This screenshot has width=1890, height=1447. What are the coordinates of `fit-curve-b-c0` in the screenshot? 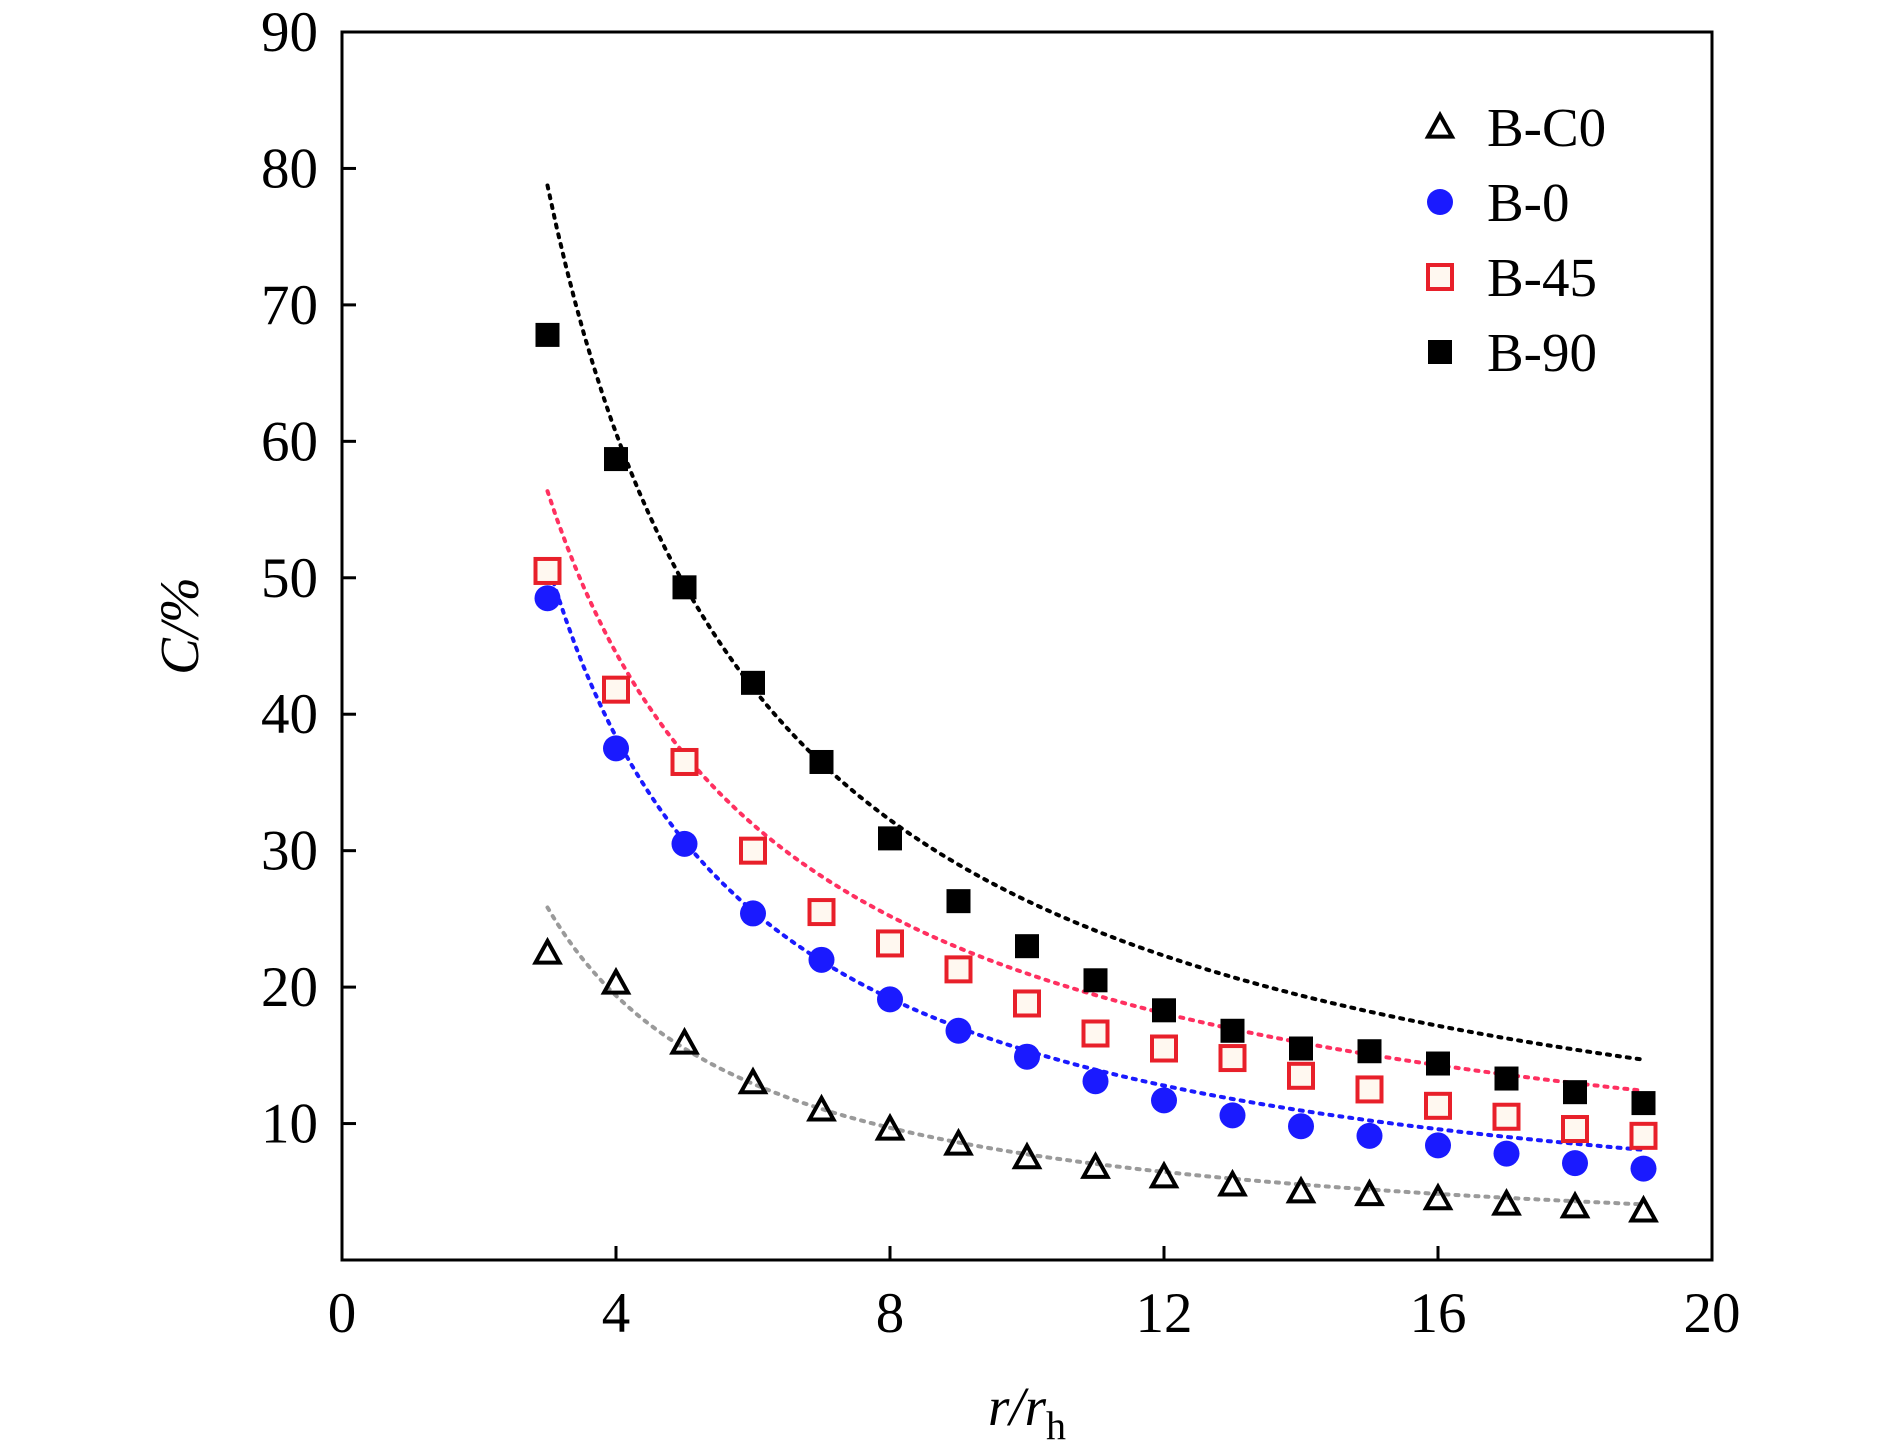 It's located at (1095, 1056).